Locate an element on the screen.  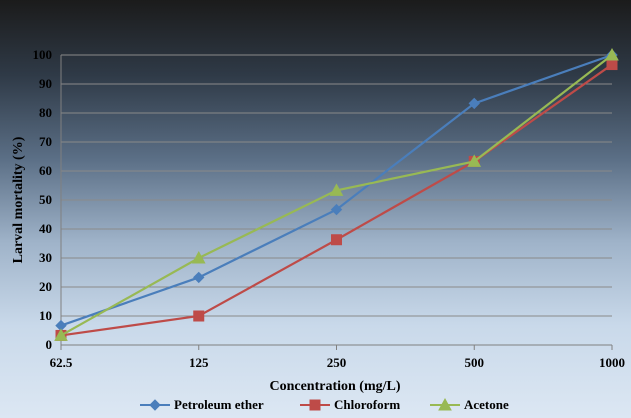
x-tick-label: 250 is located at coordinates (337, 362).